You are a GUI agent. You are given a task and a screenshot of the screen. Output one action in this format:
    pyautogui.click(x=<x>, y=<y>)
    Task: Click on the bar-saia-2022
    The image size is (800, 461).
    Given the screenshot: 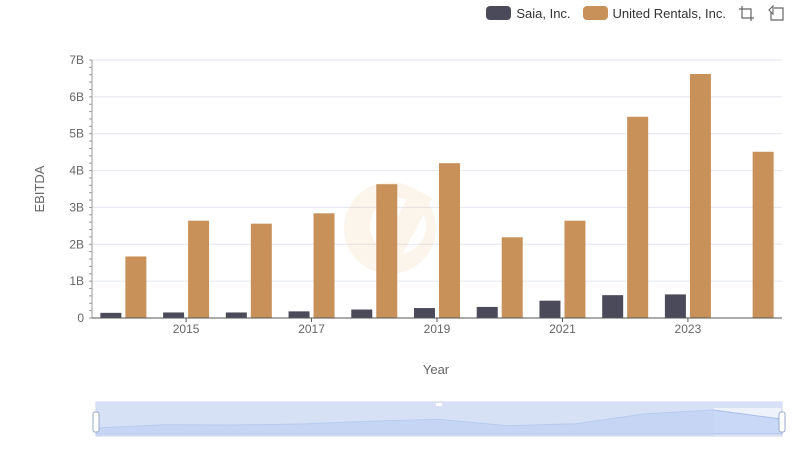 What is the action you would take?
    pyautogui.click(x=613, y=306)
    